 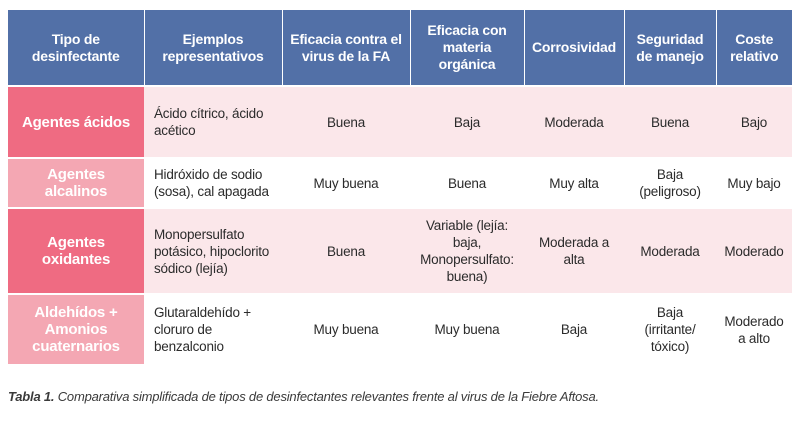 I want to click on header-efficacy: Eficacia contra el virus de la FA, so click(x=346, y=48).